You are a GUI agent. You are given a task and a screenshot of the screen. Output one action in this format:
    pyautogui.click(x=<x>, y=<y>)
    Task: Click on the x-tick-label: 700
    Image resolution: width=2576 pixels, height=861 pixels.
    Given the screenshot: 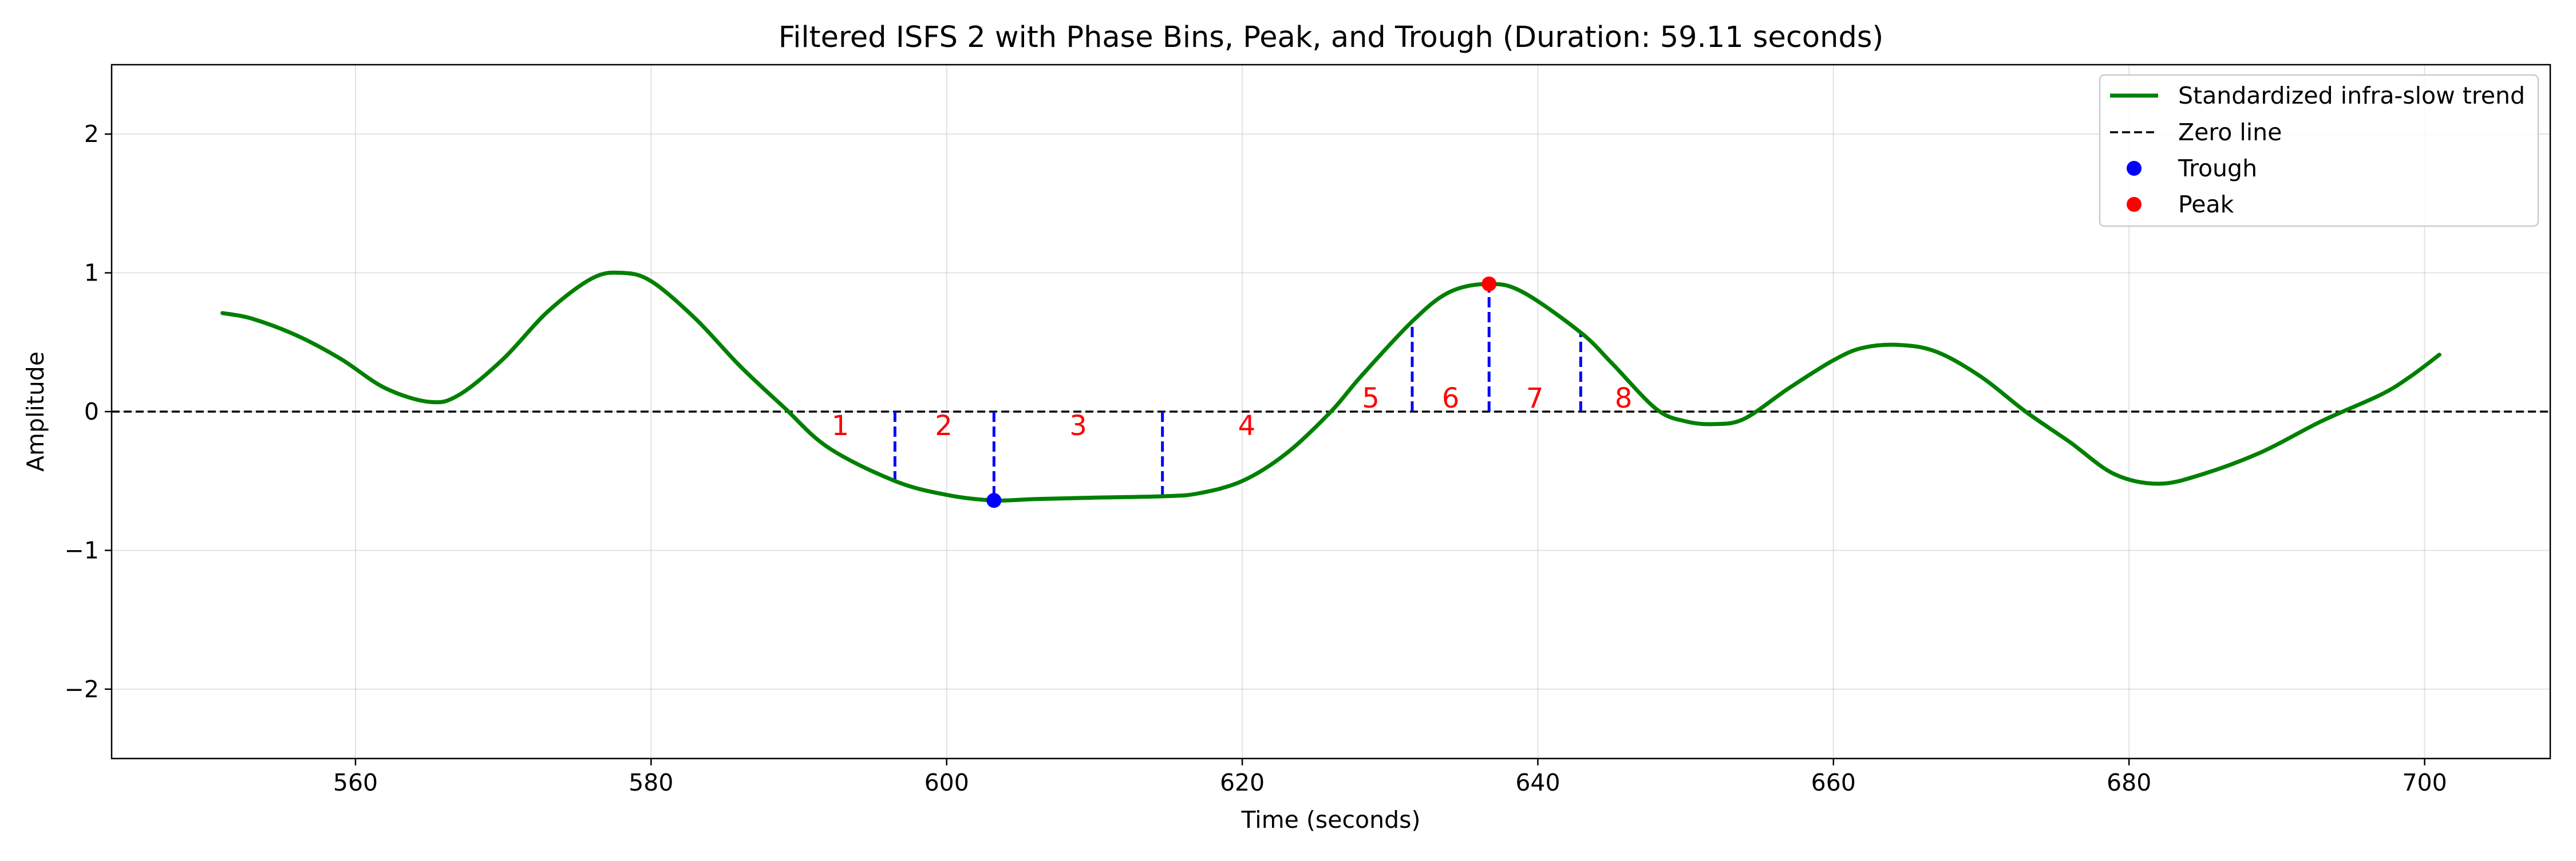 What is the action you would take?
    pyautogui.click(x=2424, y=782)
    